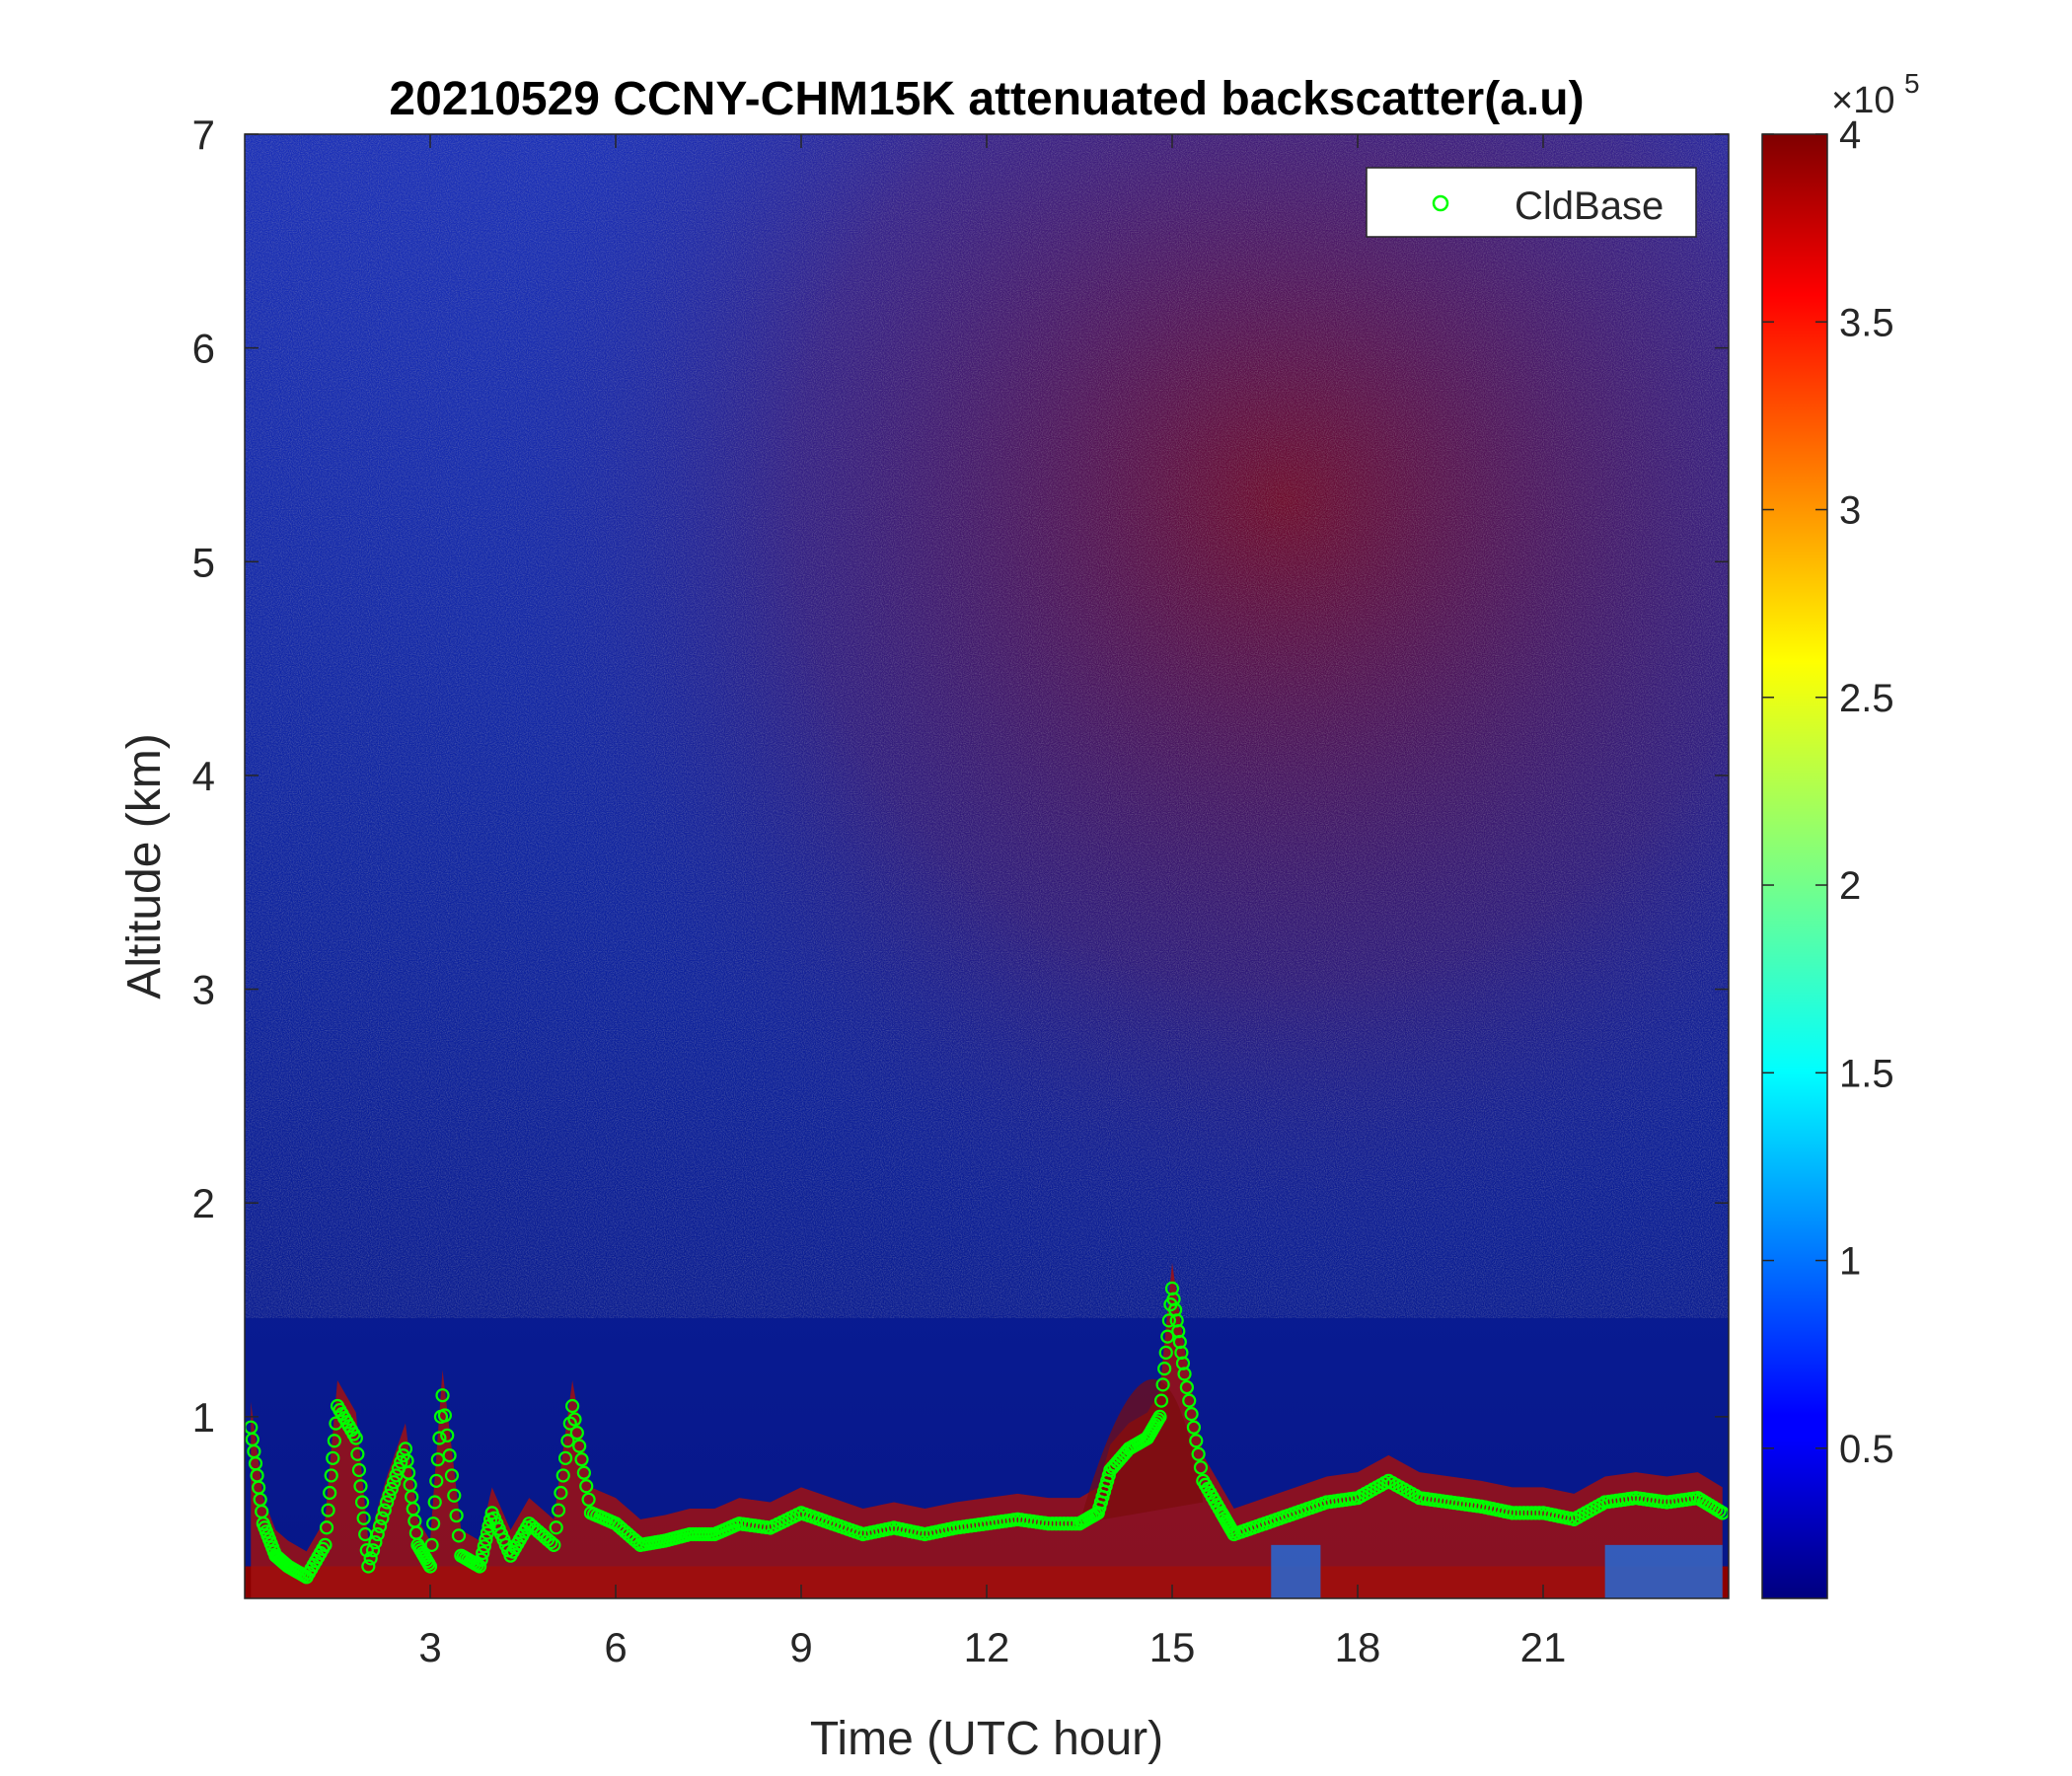 Image resolution: width=2072 pixels, height=1776 pixels. Describe the element at coordinates (204, 135) in the screenshot. I see `y-tick-label: 7` at that location.